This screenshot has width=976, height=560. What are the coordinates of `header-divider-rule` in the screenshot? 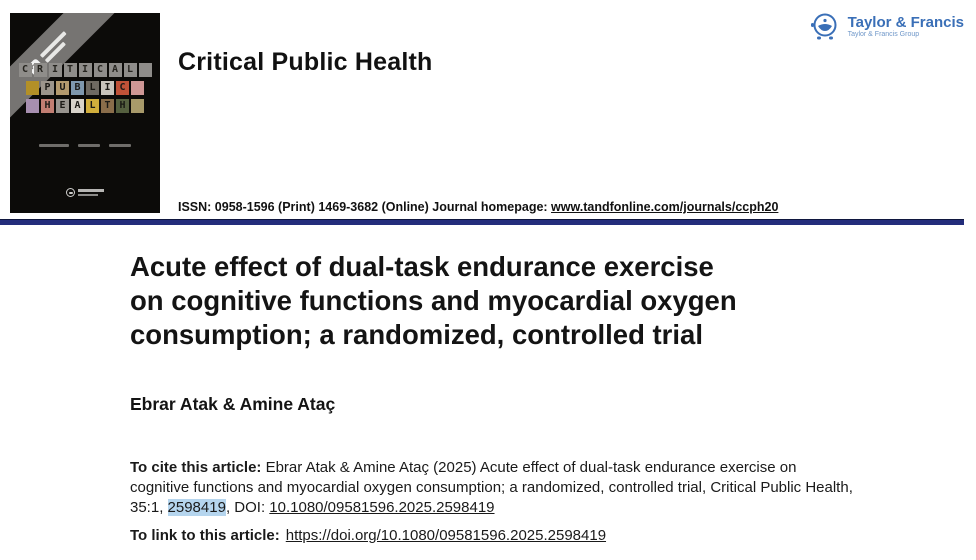 It's located at (482, 222).